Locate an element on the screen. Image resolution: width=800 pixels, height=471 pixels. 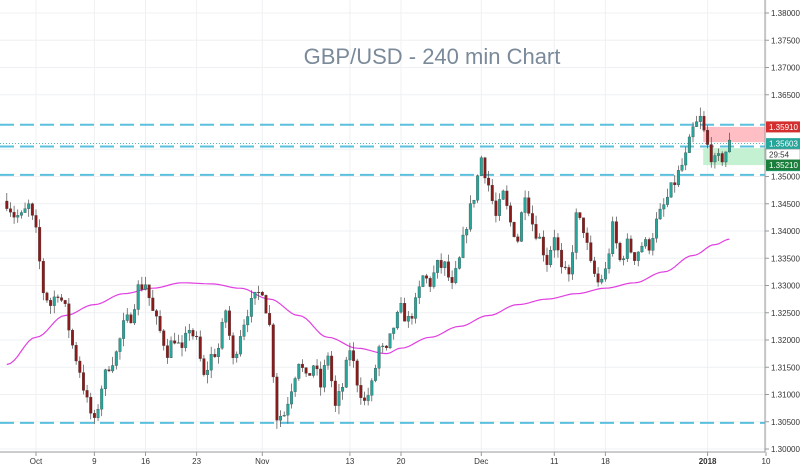
x-tick-label: Dec is located at coordinates (481, 461).